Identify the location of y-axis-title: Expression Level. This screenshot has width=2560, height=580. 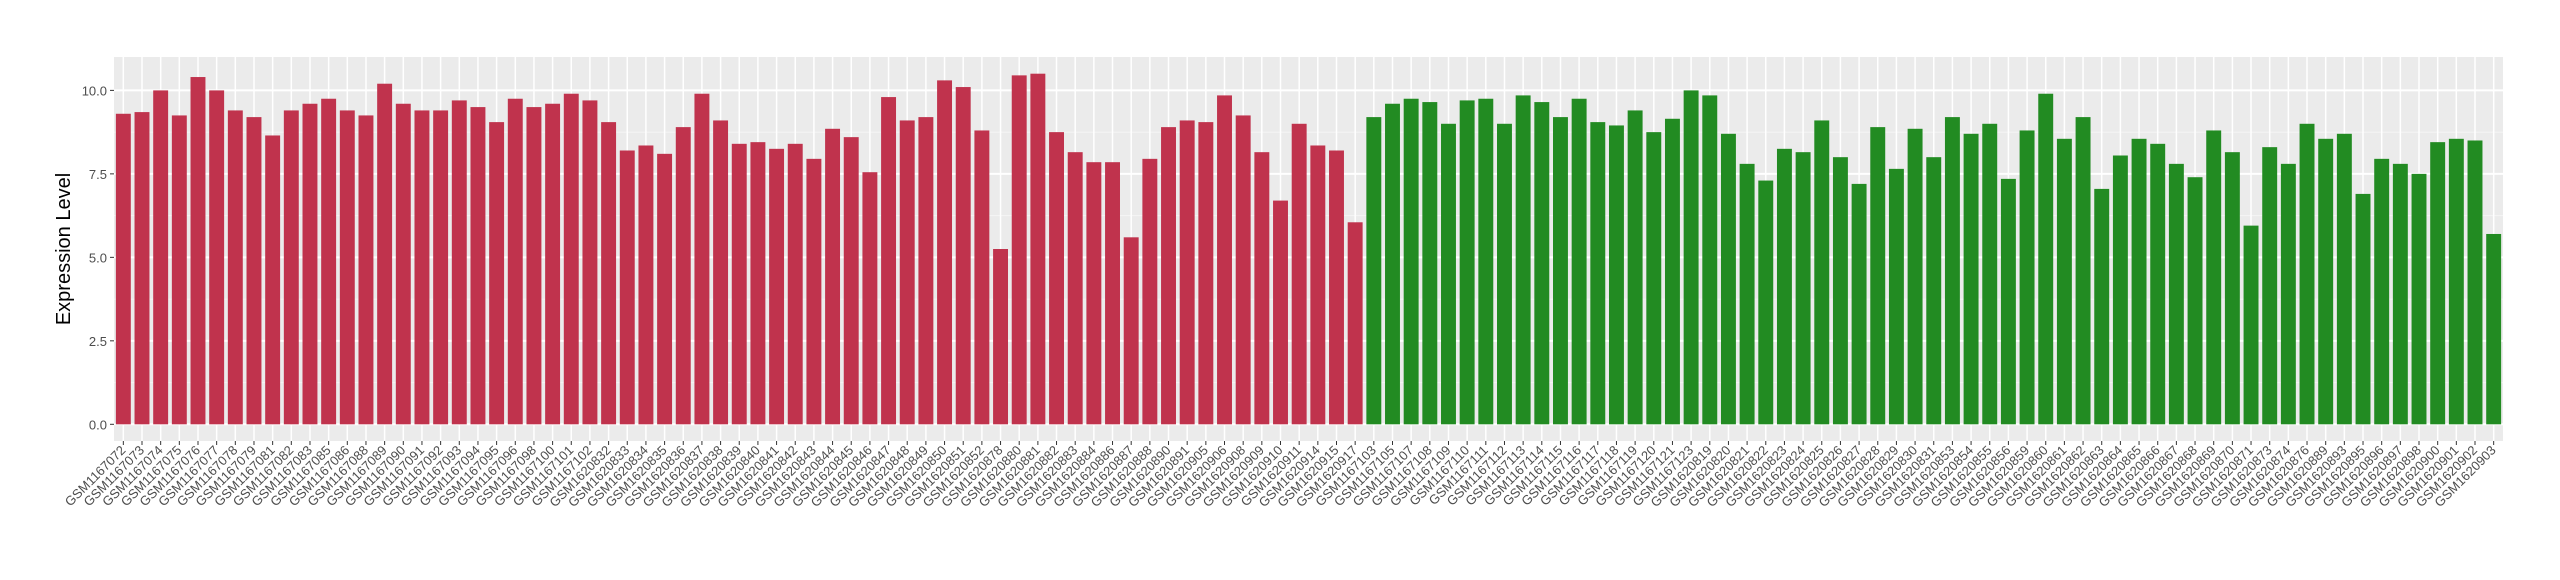
(64, 249).